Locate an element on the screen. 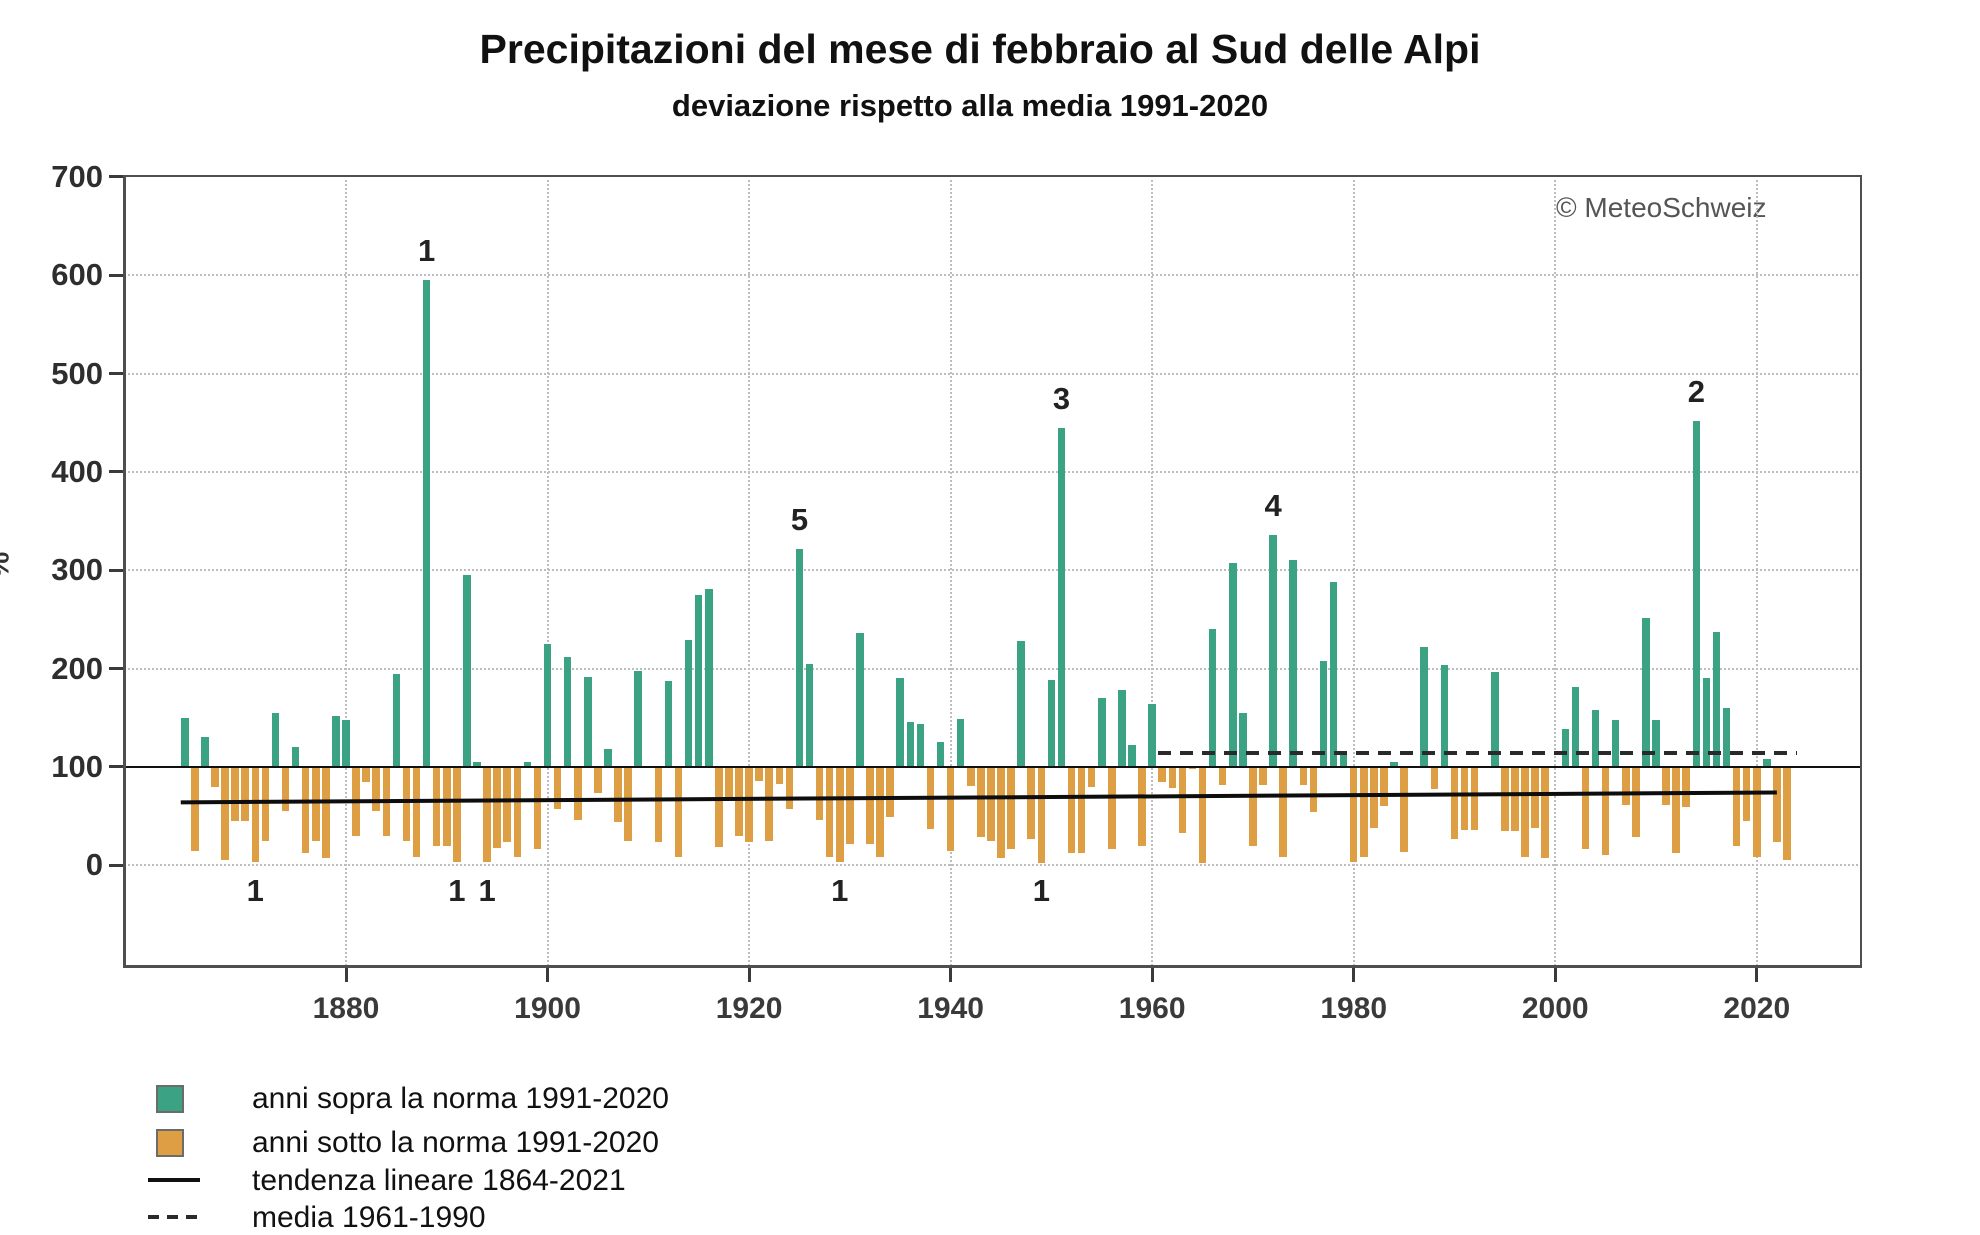 This screenshot has height=1235, width=1980. bar-1998 is located at coordinates (1535, 797).